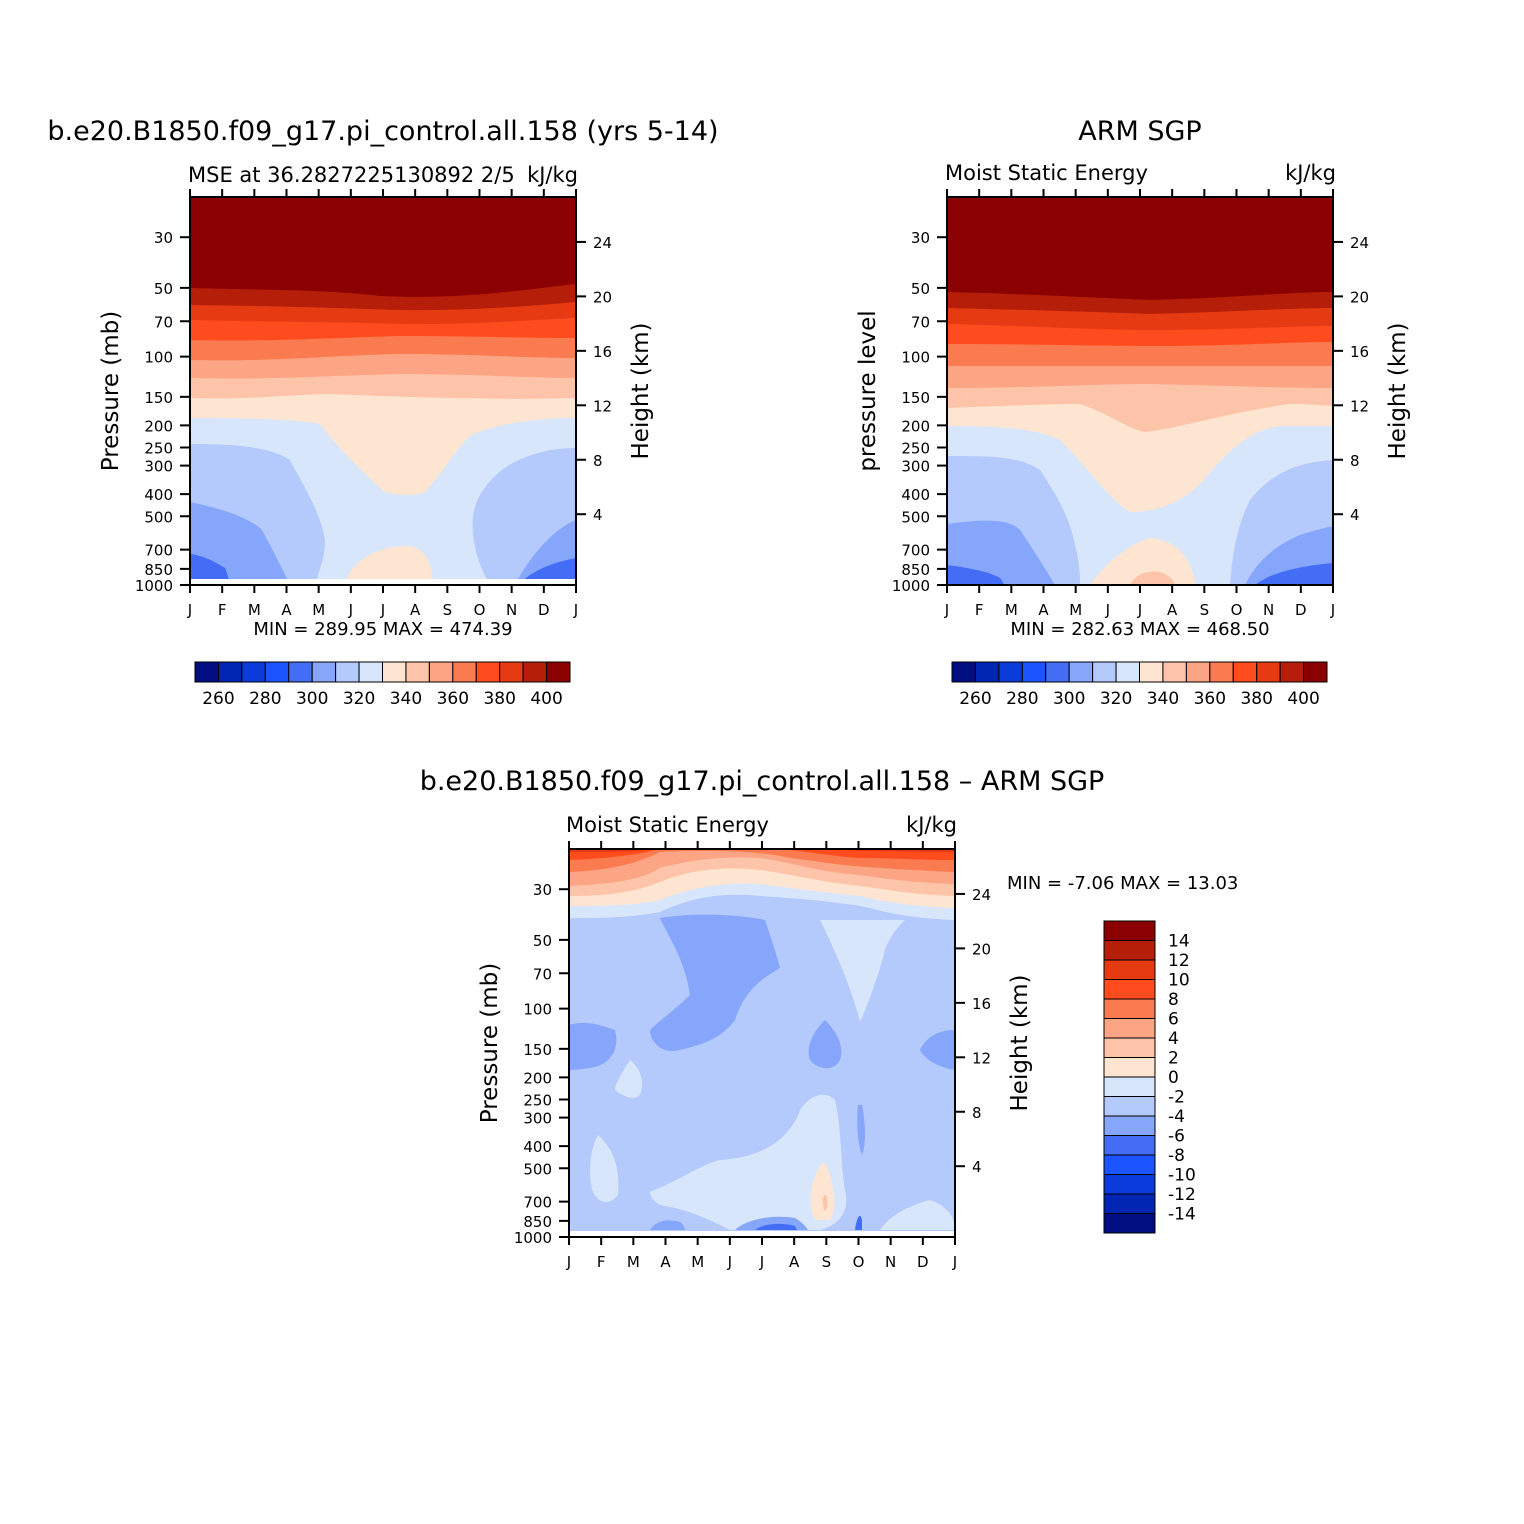 The width and height of the screenshot is (1524, 1524). What do you see at coordinates (915, 551) in the screenshot?
I see `y-tick-label: 700` at bounding box center [915, 551].